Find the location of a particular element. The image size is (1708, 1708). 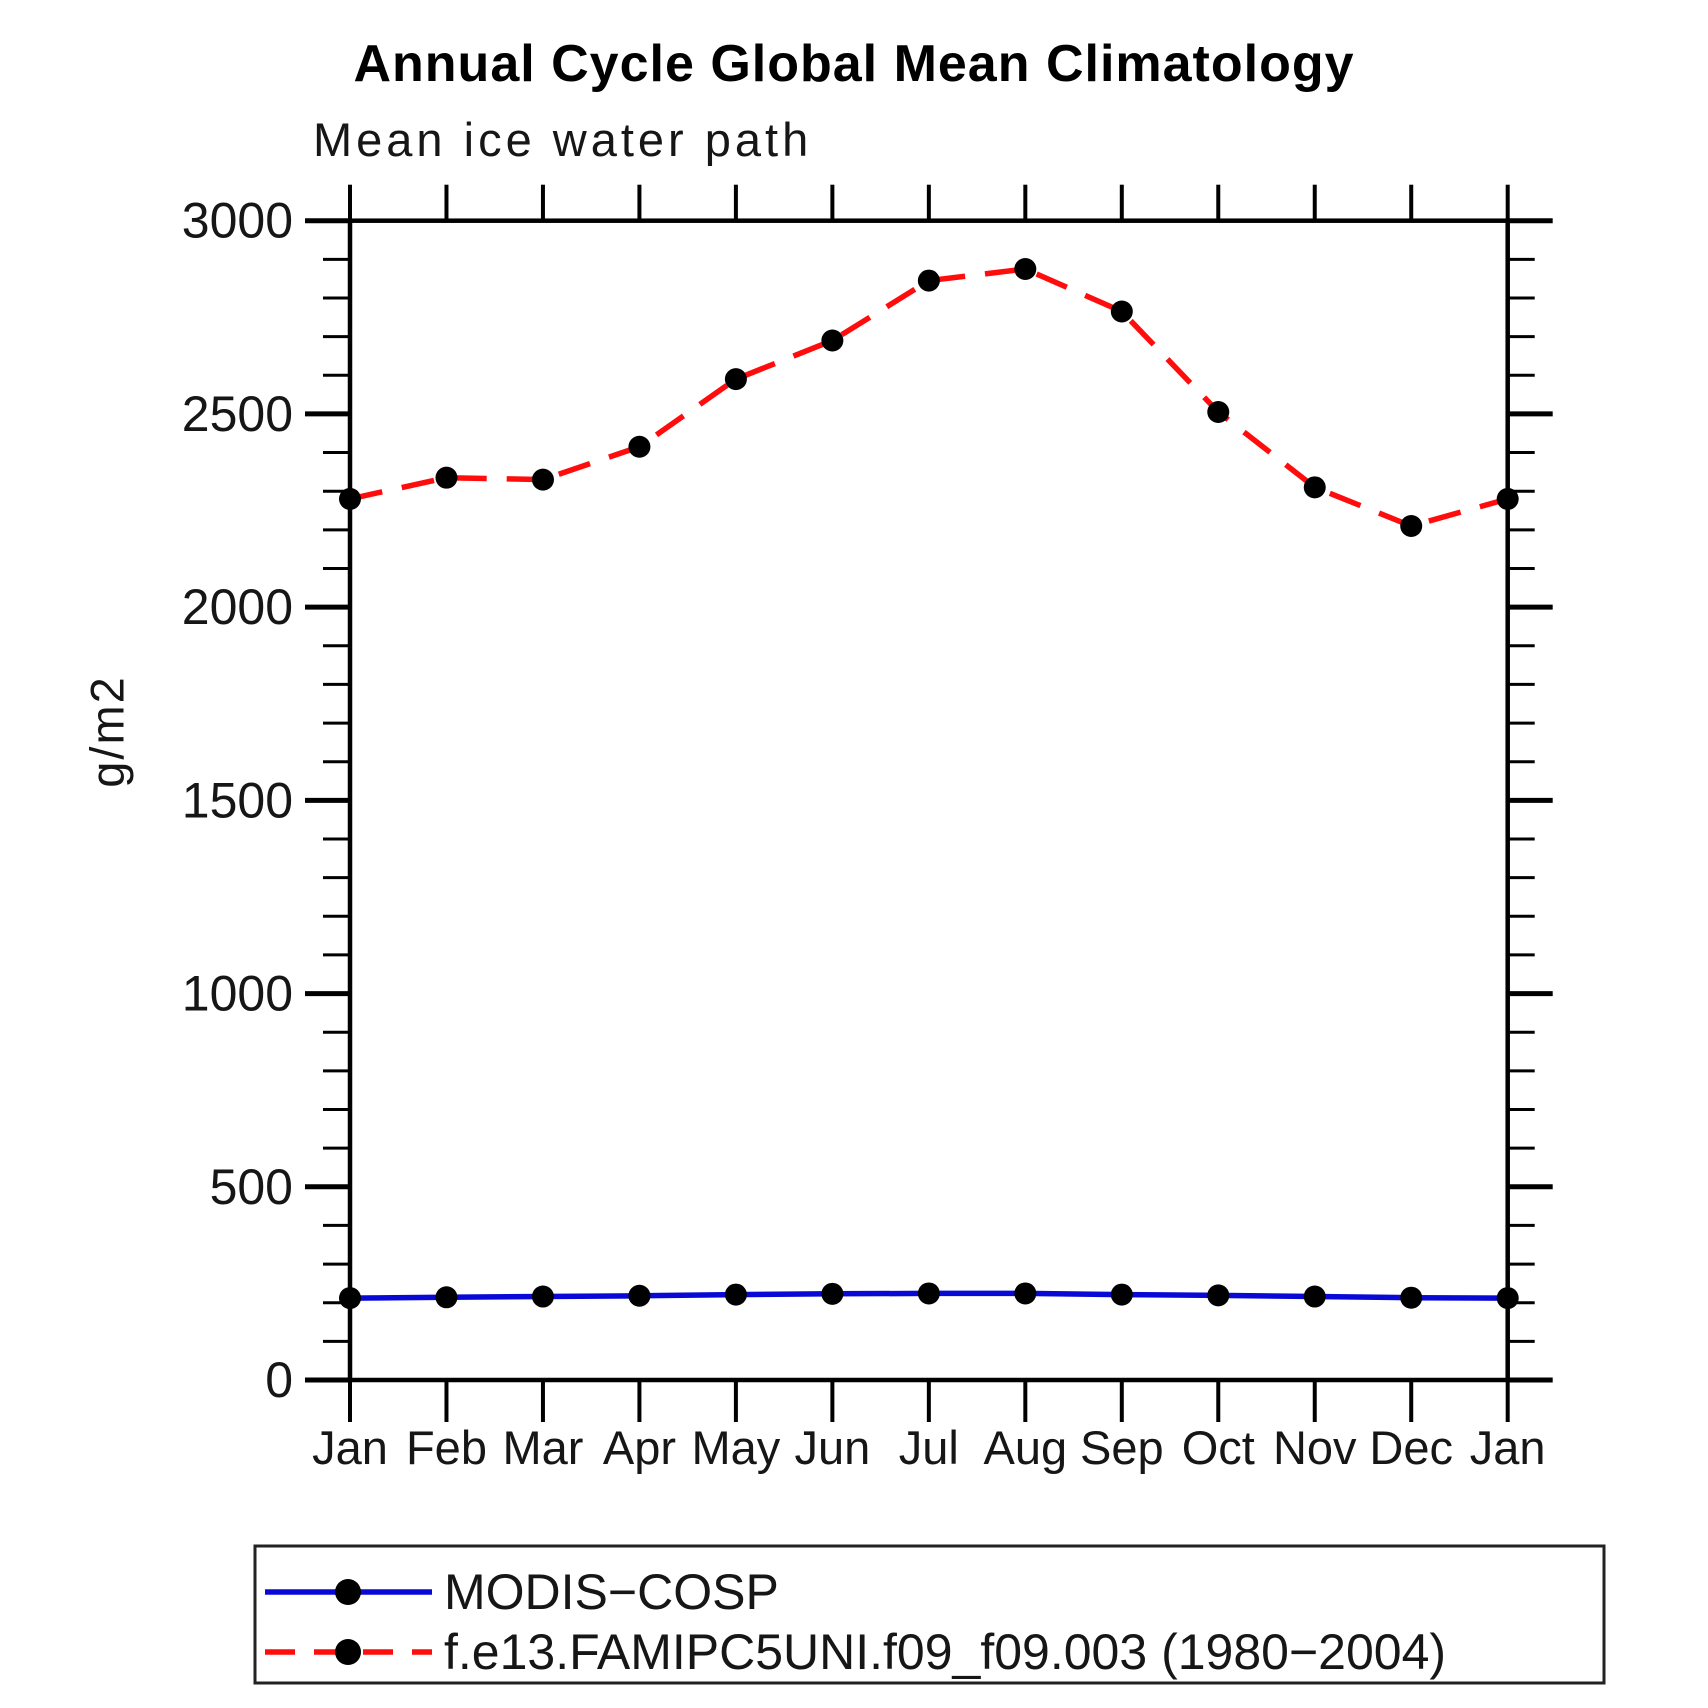

y-tick-label: 0 is located at coordinates (279, 1380).